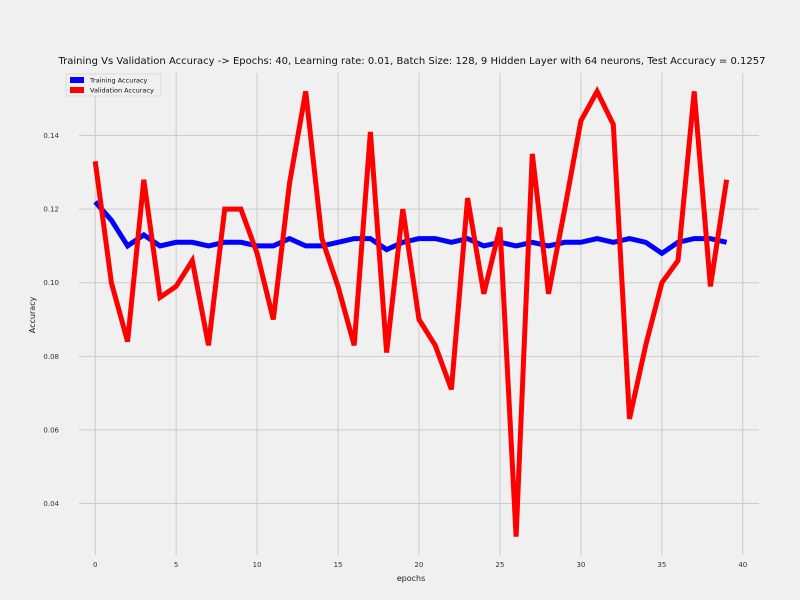 The height and width of the screenshot is (600, 800). What do you see at coordinates (51, 504) in the screenshot?
I see `y-tick-label: 0.04` at bounding box center [51, 504].